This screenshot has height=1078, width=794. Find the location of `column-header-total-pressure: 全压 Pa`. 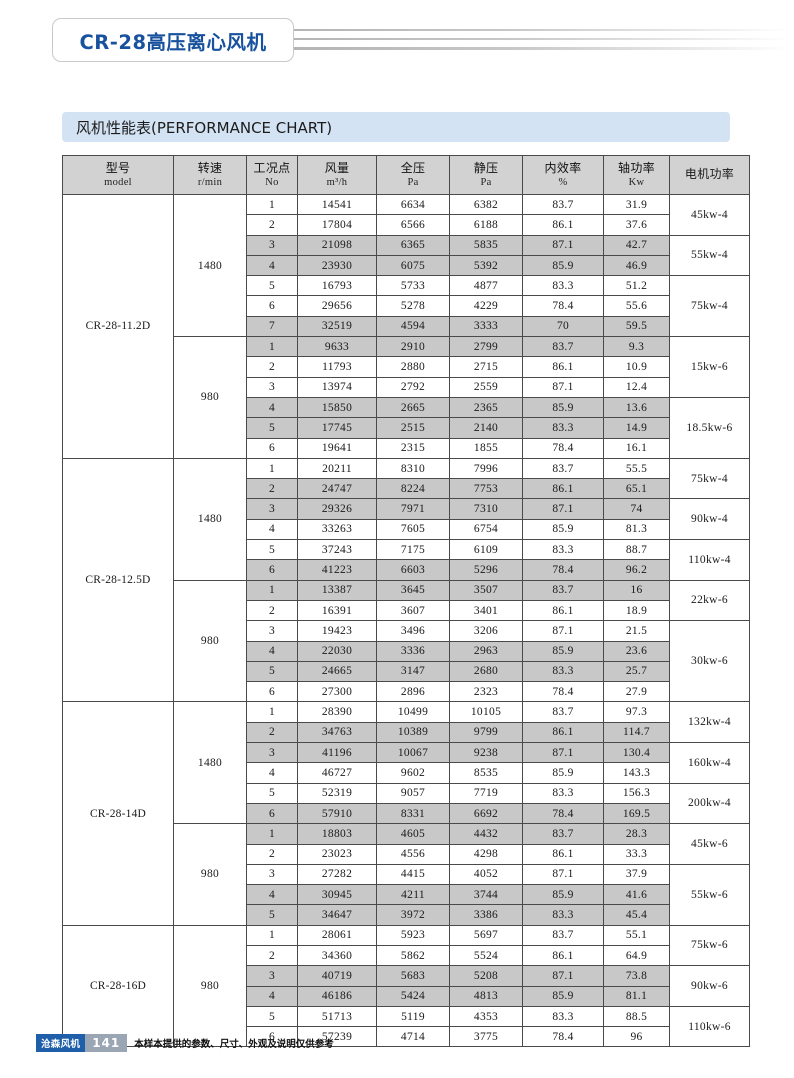

column-header-total-pressure: 全压 Pa is located at coordinates (413, 175).